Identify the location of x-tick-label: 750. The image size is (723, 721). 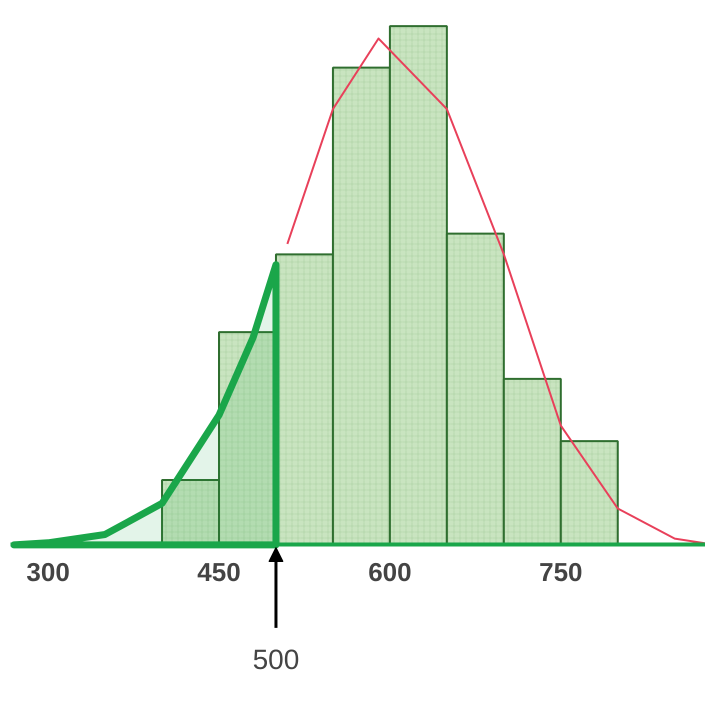
(561, 571).